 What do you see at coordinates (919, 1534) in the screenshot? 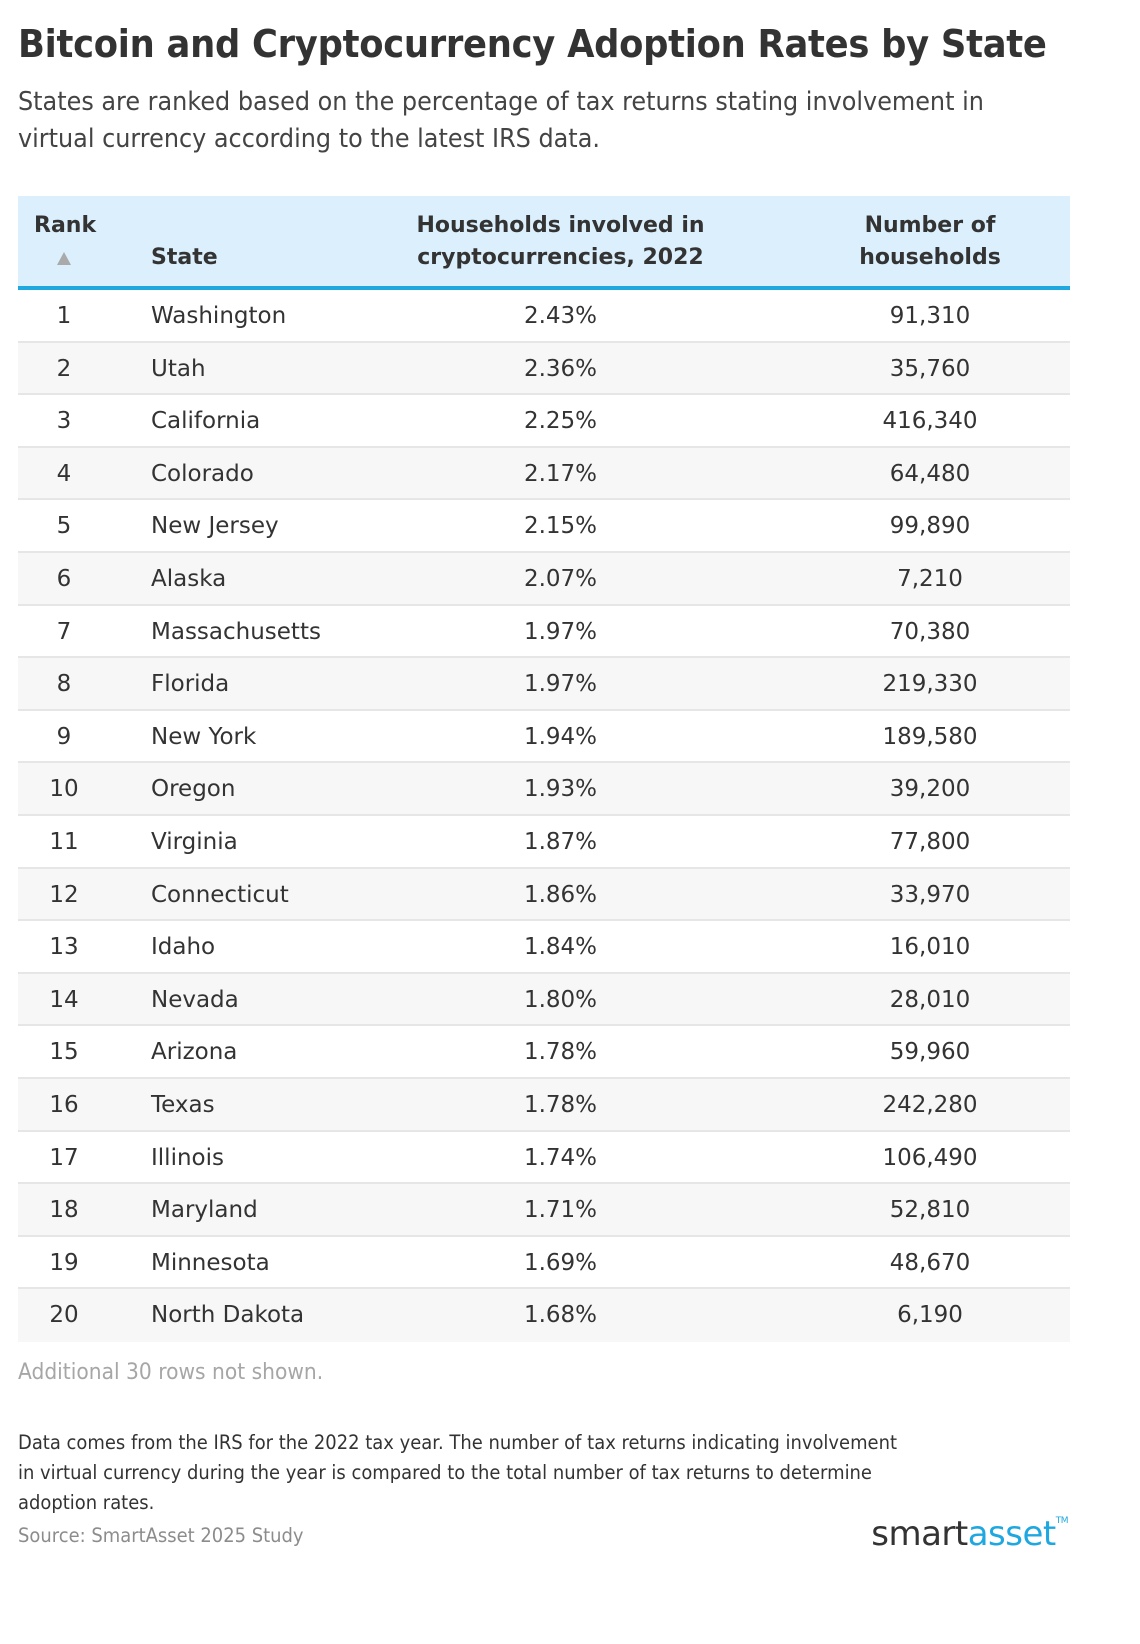
I see `logo-smart: smart` at bounding box center [919, 1534].